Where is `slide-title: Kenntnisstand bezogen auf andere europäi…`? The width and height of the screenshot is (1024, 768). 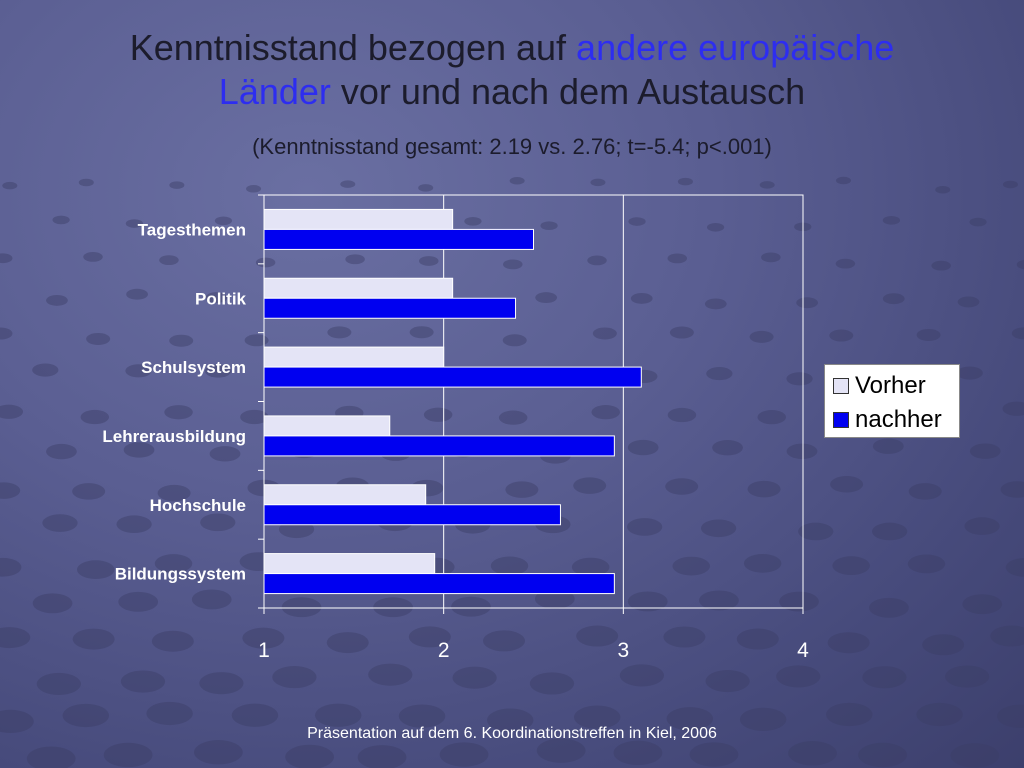 slide-title: Kenntnisstand bezogen auf andere europäi… is located at coordinates (512, 70).